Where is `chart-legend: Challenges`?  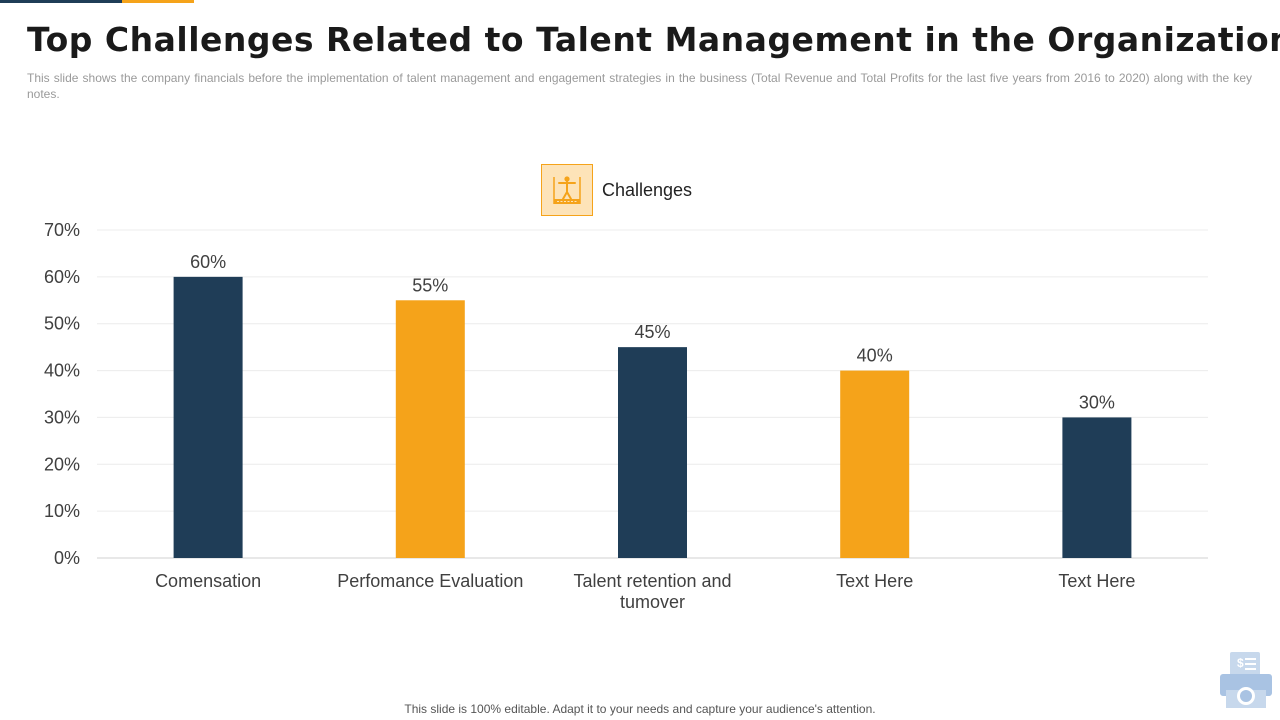 chart-legend: Challenges is located at coordinates (616, 190).